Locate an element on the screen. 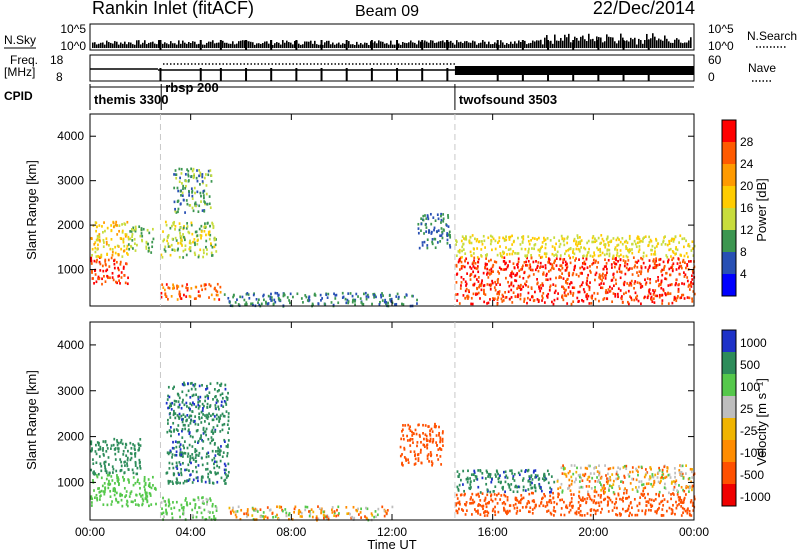 The image size is (800, 554). power-colorbar-label: 12 is located at coordinates (747, 230).